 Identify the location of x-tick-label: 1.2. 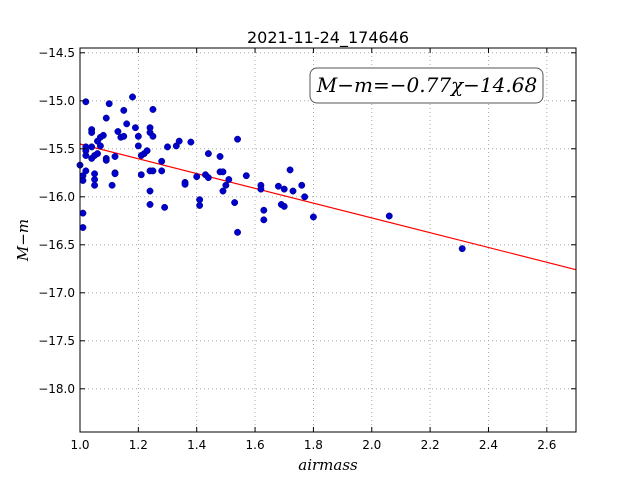
(138, 445).